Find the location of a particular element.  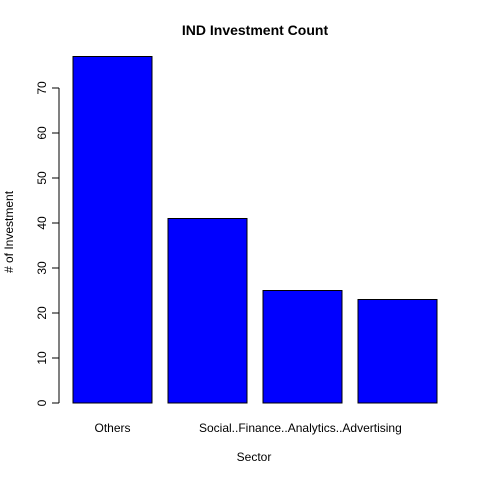

y-tick-label-20: 20 is located at coordinates (42, 313).